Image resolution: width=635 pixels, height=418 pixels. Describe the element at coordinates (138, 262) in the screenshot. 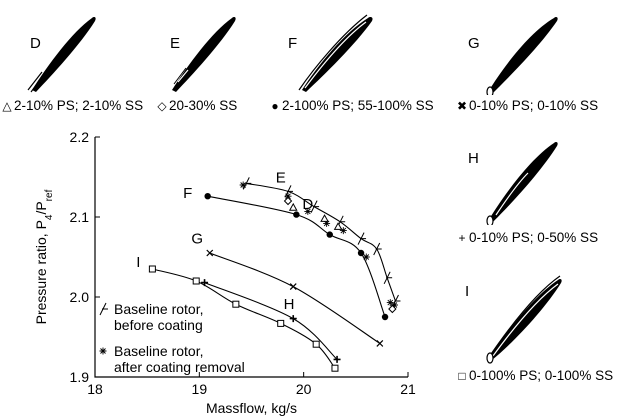

I see `curve-label: I` at that location.